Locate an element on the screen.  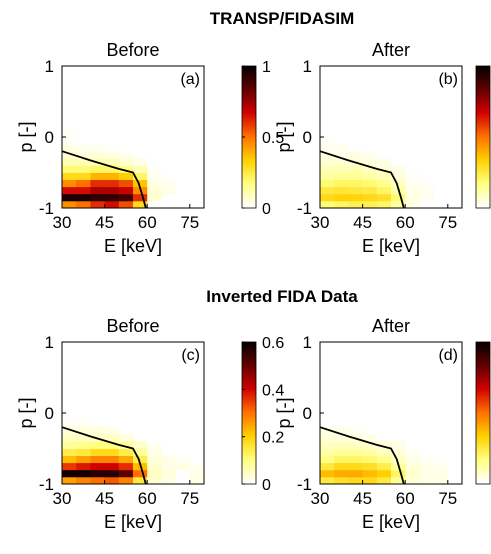
y-tick-label: -1 is located at coordinates (304, 208).